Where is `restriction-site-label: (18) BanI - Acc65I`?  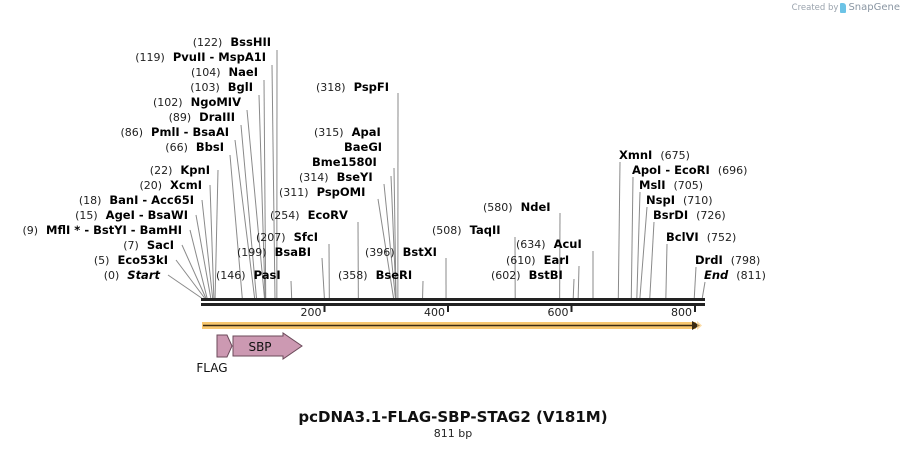
restriction-site-label: (18) BanI - Acc65I is located at coordinates (136, 200).